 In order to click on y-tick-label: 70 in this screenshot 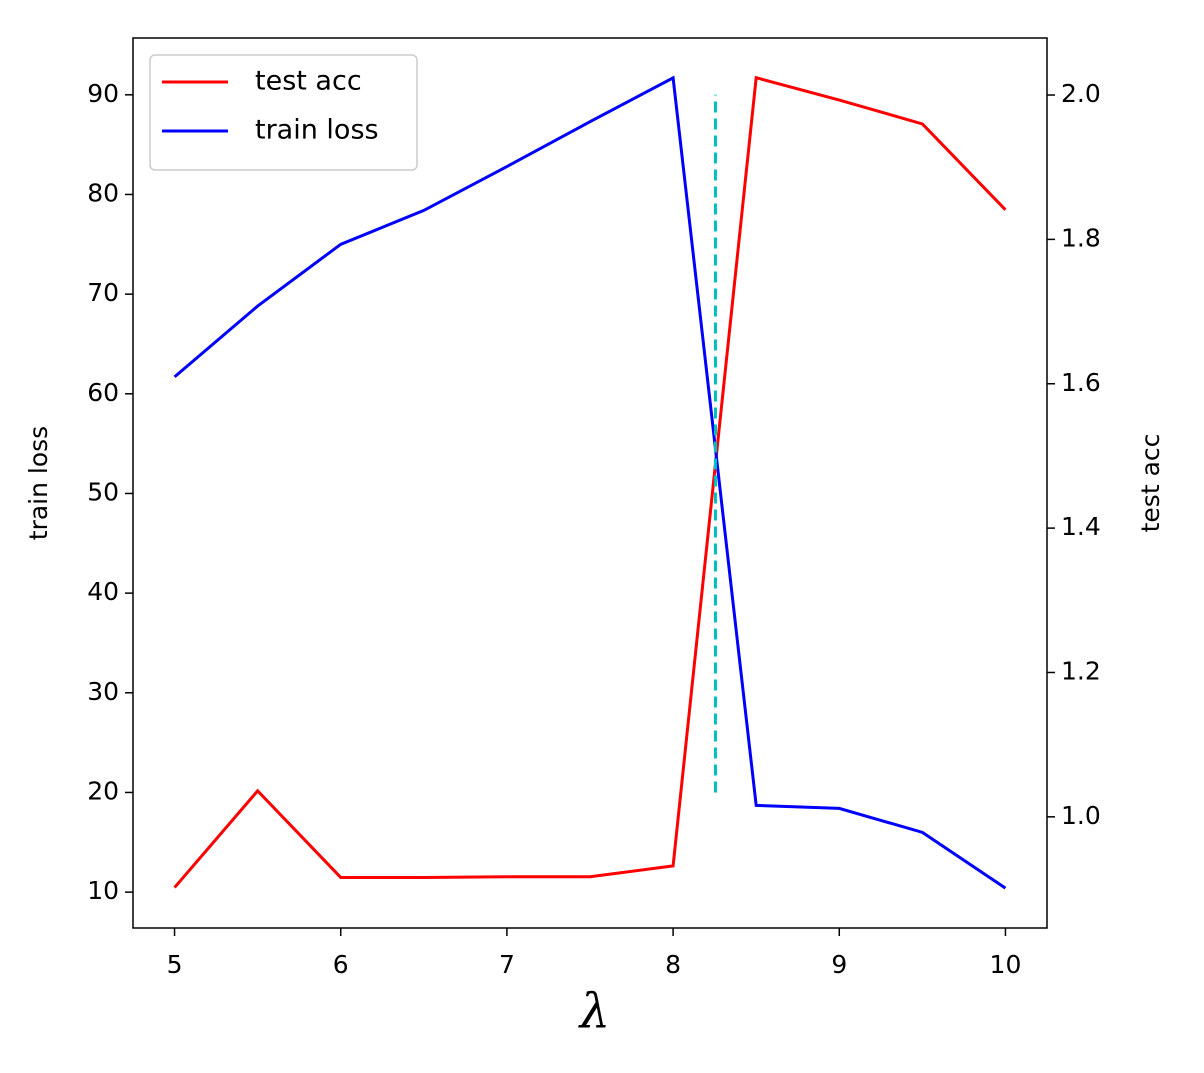, I will do `click(103, 292)`.